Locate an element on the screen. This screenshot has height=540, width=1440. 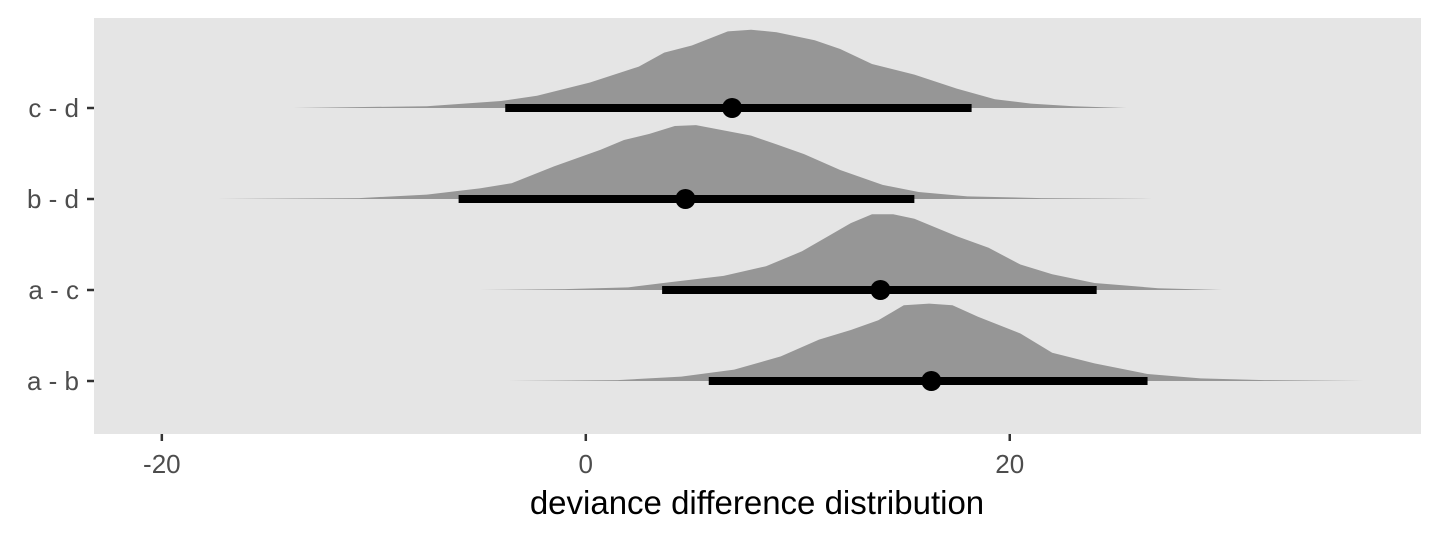
y-tick-label-ab: a - b is located at coordinates (53, 381).